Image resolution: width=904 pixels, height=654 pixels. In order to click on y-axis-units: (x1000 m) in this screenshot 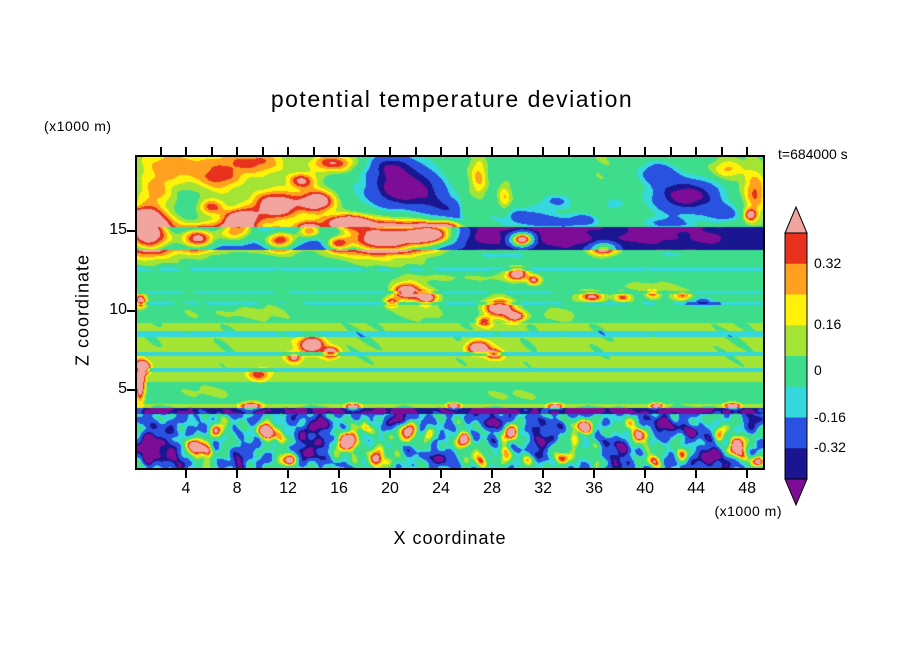, I will do `click(78, 126)`.